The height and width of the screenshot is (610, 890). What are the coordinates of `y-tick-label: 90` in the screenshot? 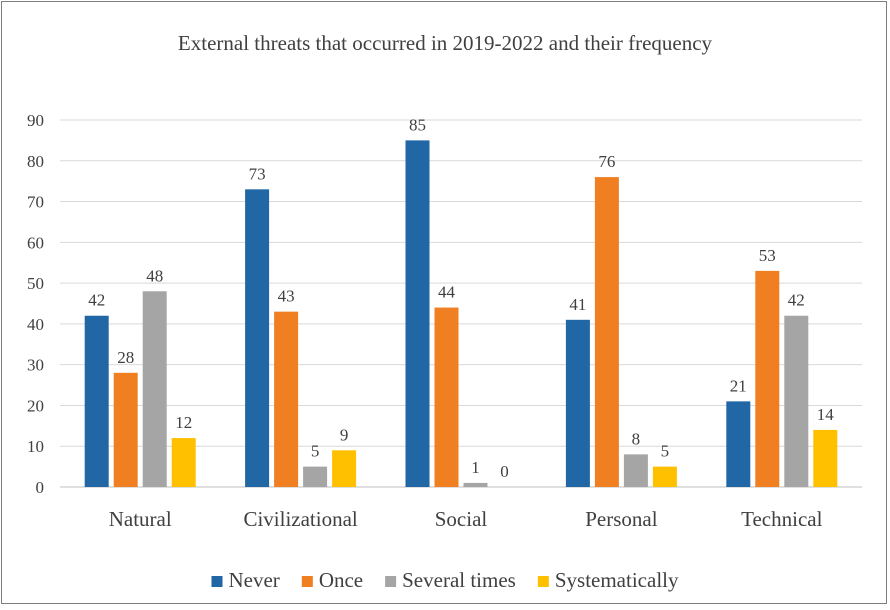 It's located at (35, 120).